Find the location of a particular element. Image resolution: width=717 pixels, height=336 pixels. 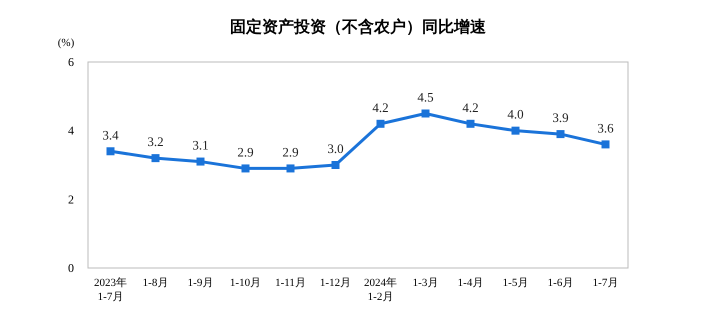

y-tick-label: 4 is located at coordinates (71, 131).